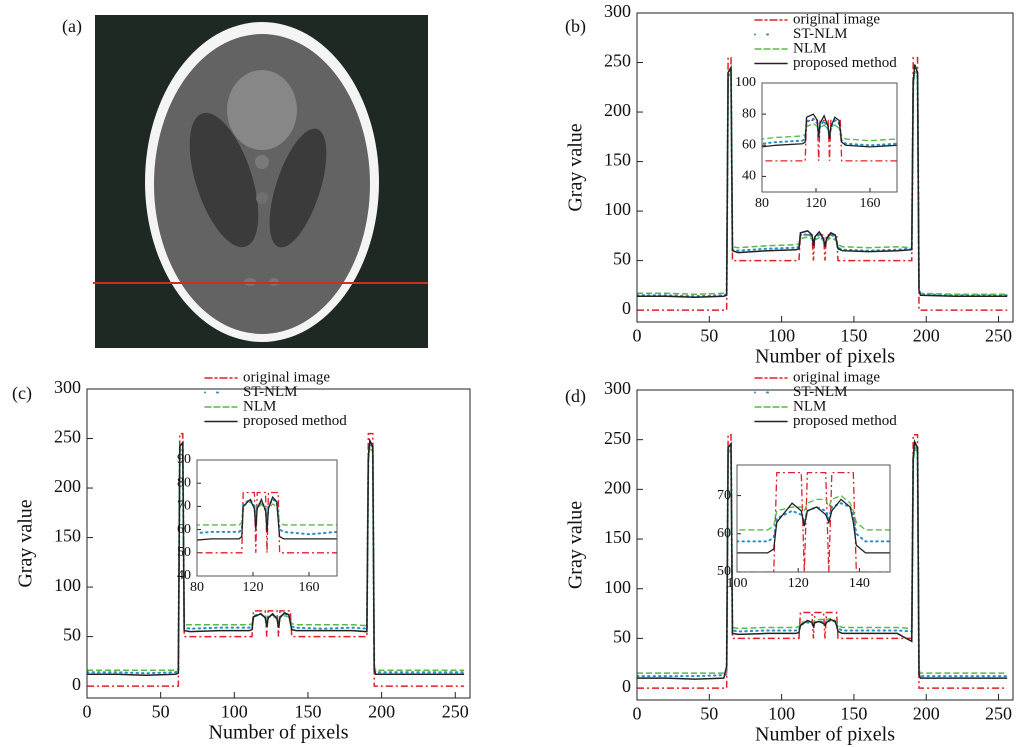 Image resolution: width=1022 pixels, height=747 pixels. Describe the element at coordinates (184, 506) in the screenshot. I see `inset-y-tick-label: 70` at that location.